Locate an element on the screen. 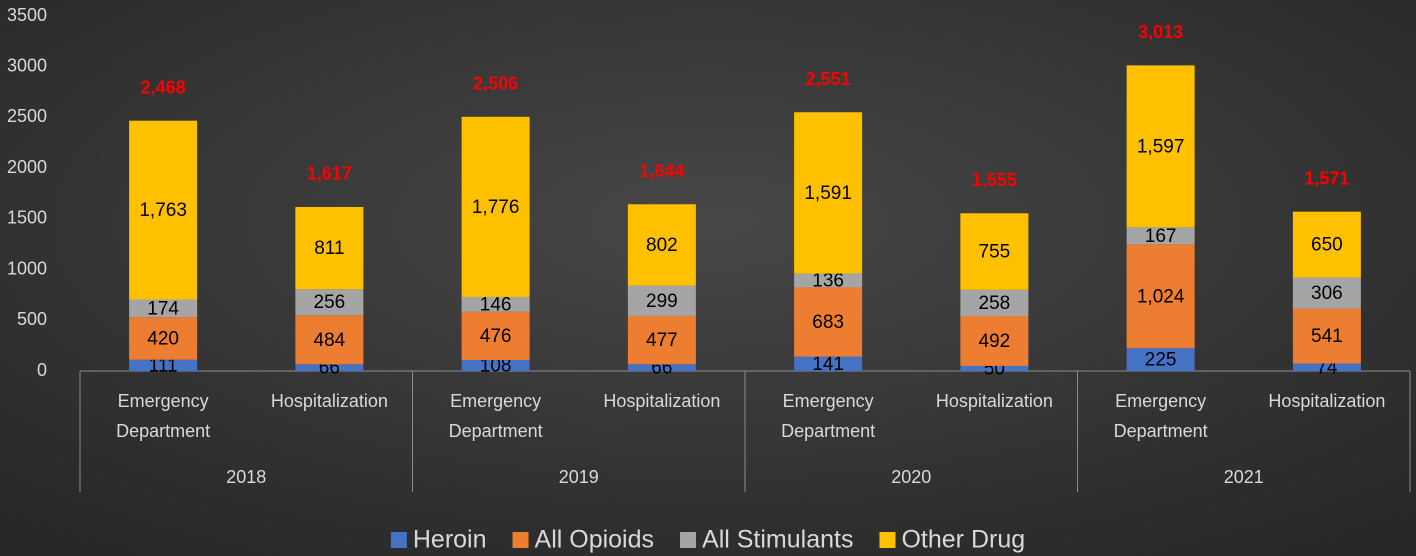 The image size is (1416, 556). data-label: 811 is located at coordinates (329, 248).